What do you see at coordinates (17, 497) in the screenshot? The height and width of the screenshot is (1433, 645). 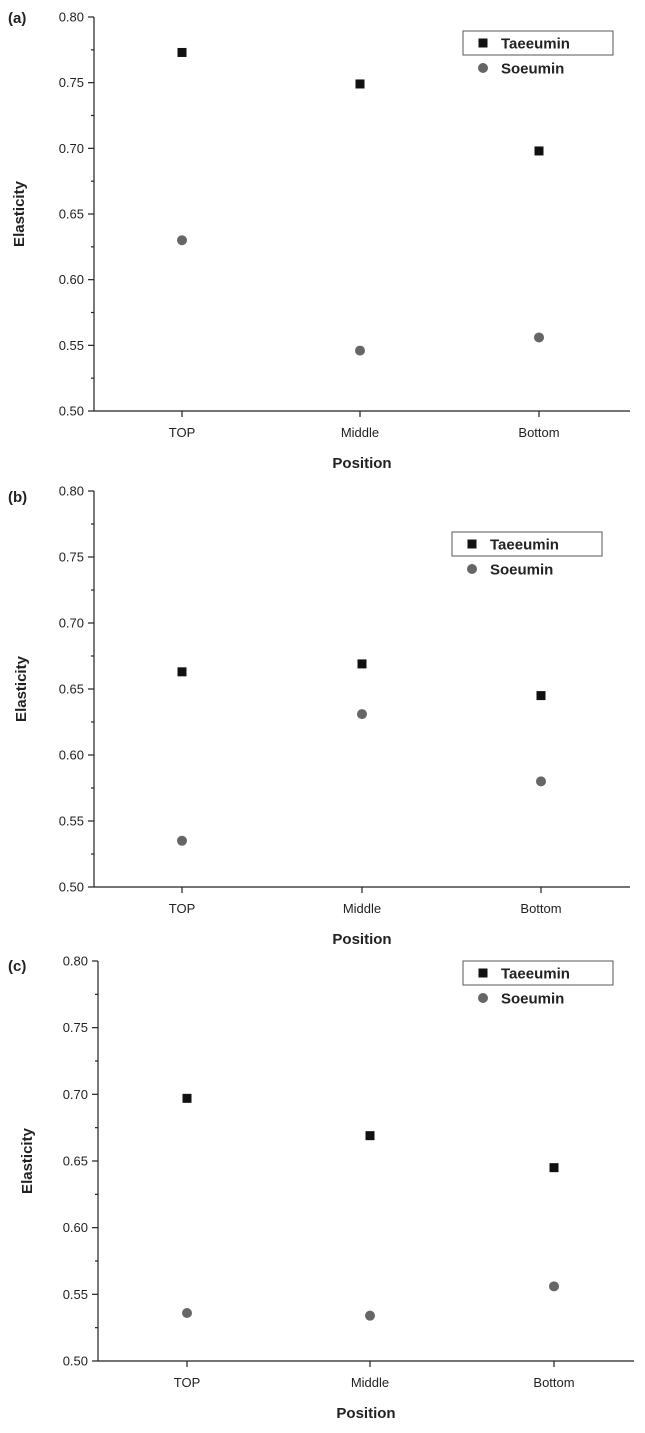 I see `panel-label: (b)` at bounding box center [17, 497].